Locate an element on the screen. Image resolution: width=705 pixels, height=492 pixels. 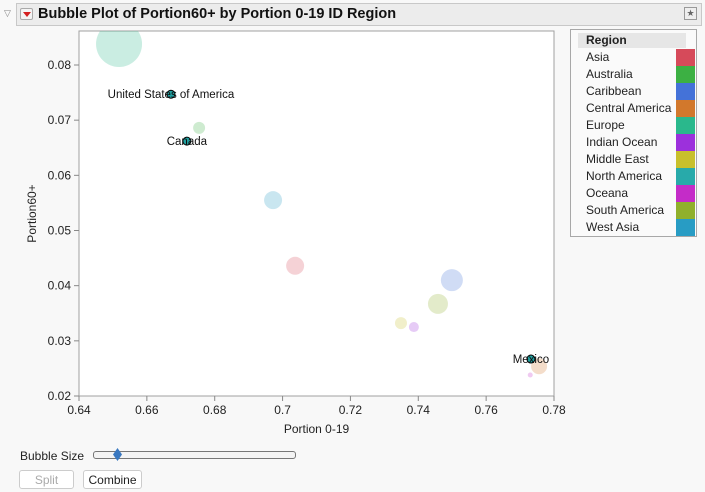
x-tick-label: 0.78 is located at coordinates (554, 410).